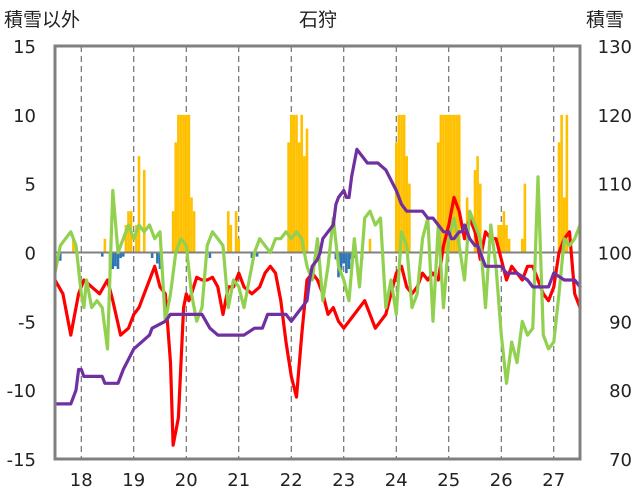 The height and width of the screenshot is (501, 636). I want to click on y-left-axis-label: 積雪以外, so click(42, 20).